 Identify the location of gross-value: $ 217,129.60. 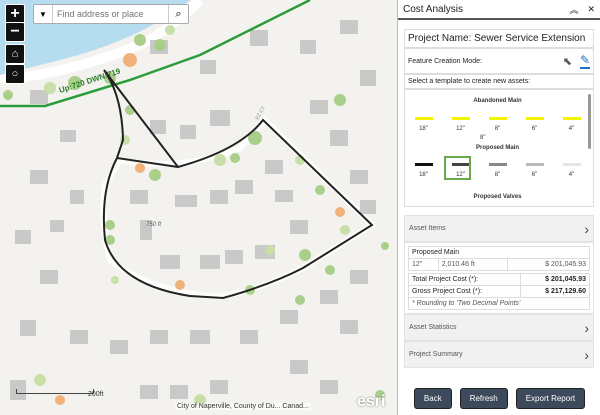
(555, 291).